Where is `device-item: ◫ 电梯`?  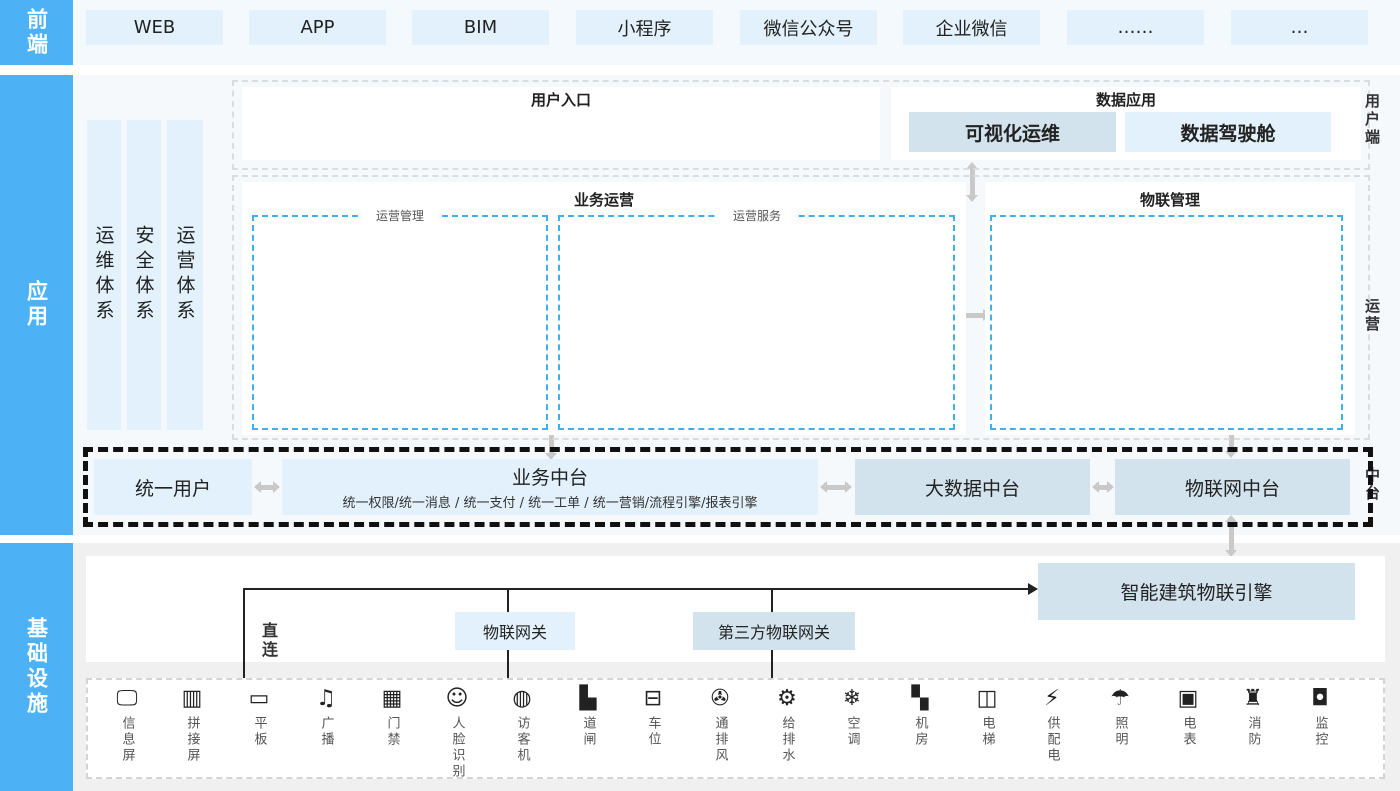
device-item: ◫ 电梯 is located at coordinates (987, 717).